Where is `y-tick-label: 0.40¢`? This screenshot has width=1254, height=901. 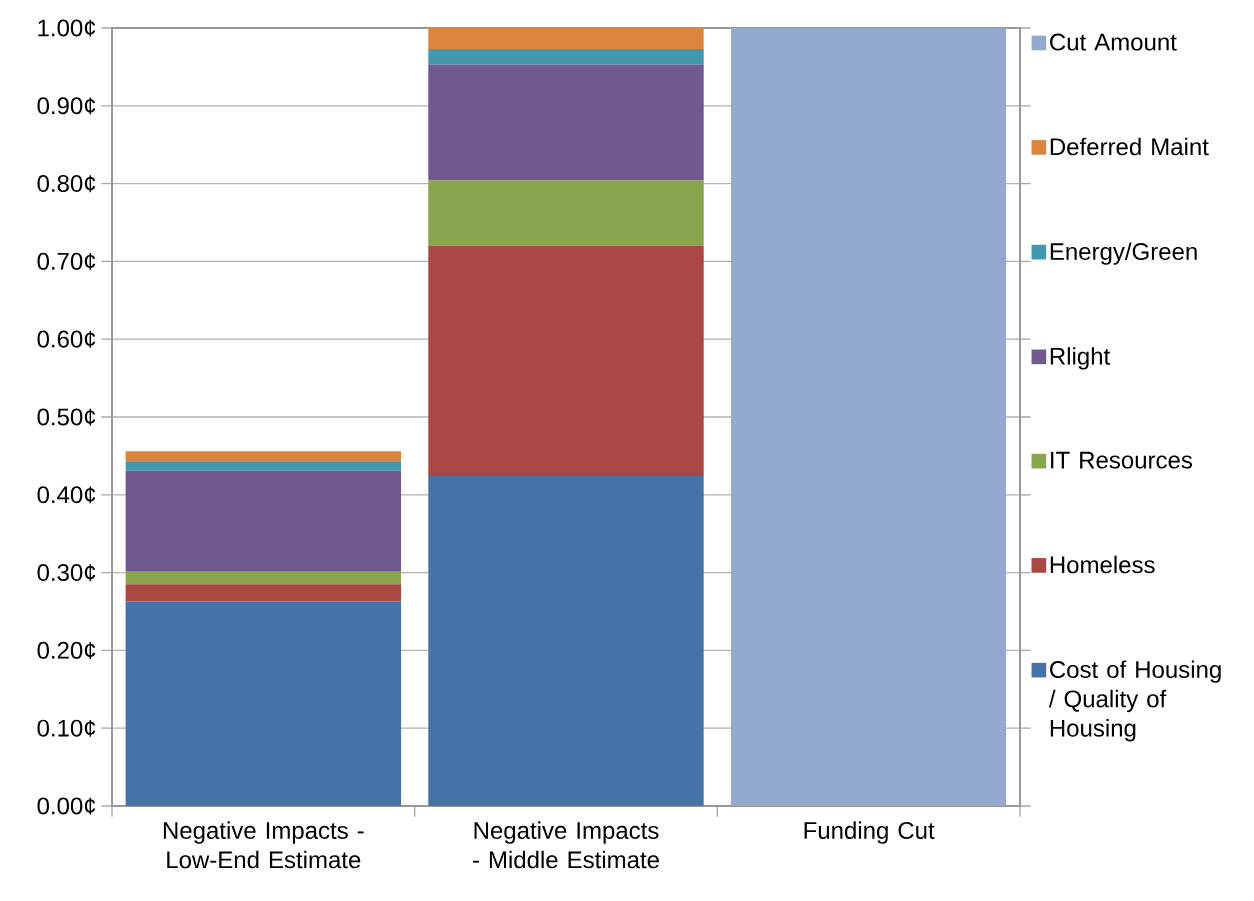 y-tick-label: 0.40¢ is located at coordinates (66, 495).